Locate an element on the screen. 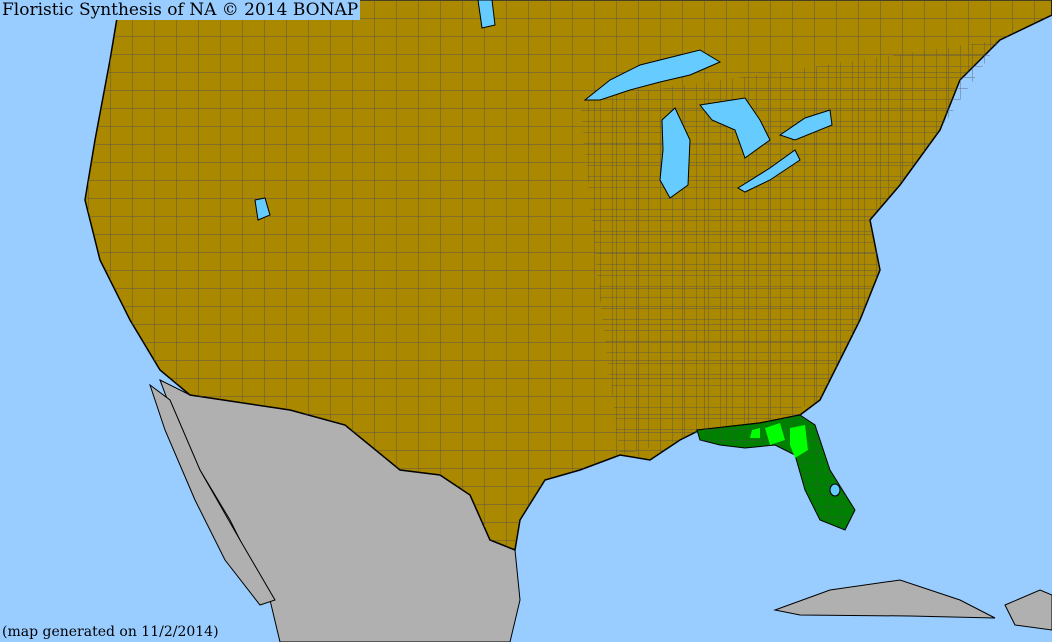 This screenshot has height=642, width=1052. lake-michigan is located at coordinates (675, 153).